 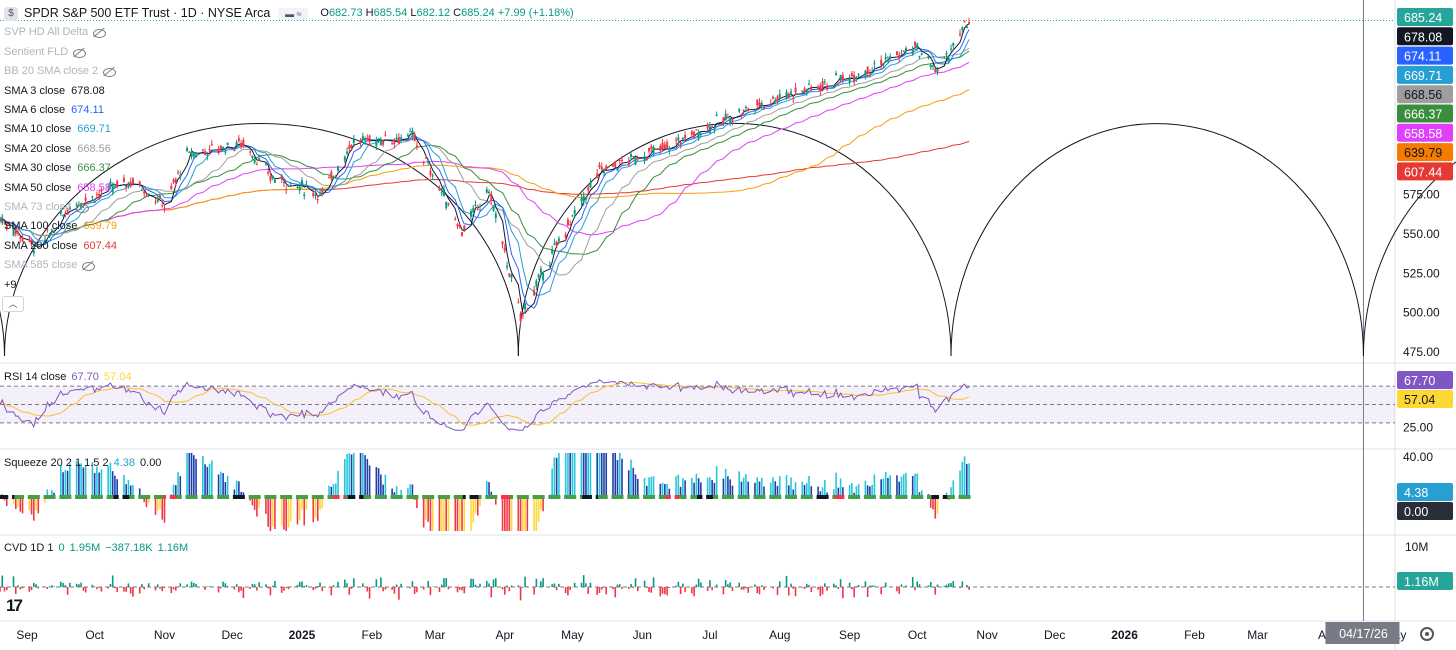 I want to click on indicator-legend-row: SMA 100 close 639.79, so click(x=289, y=226).